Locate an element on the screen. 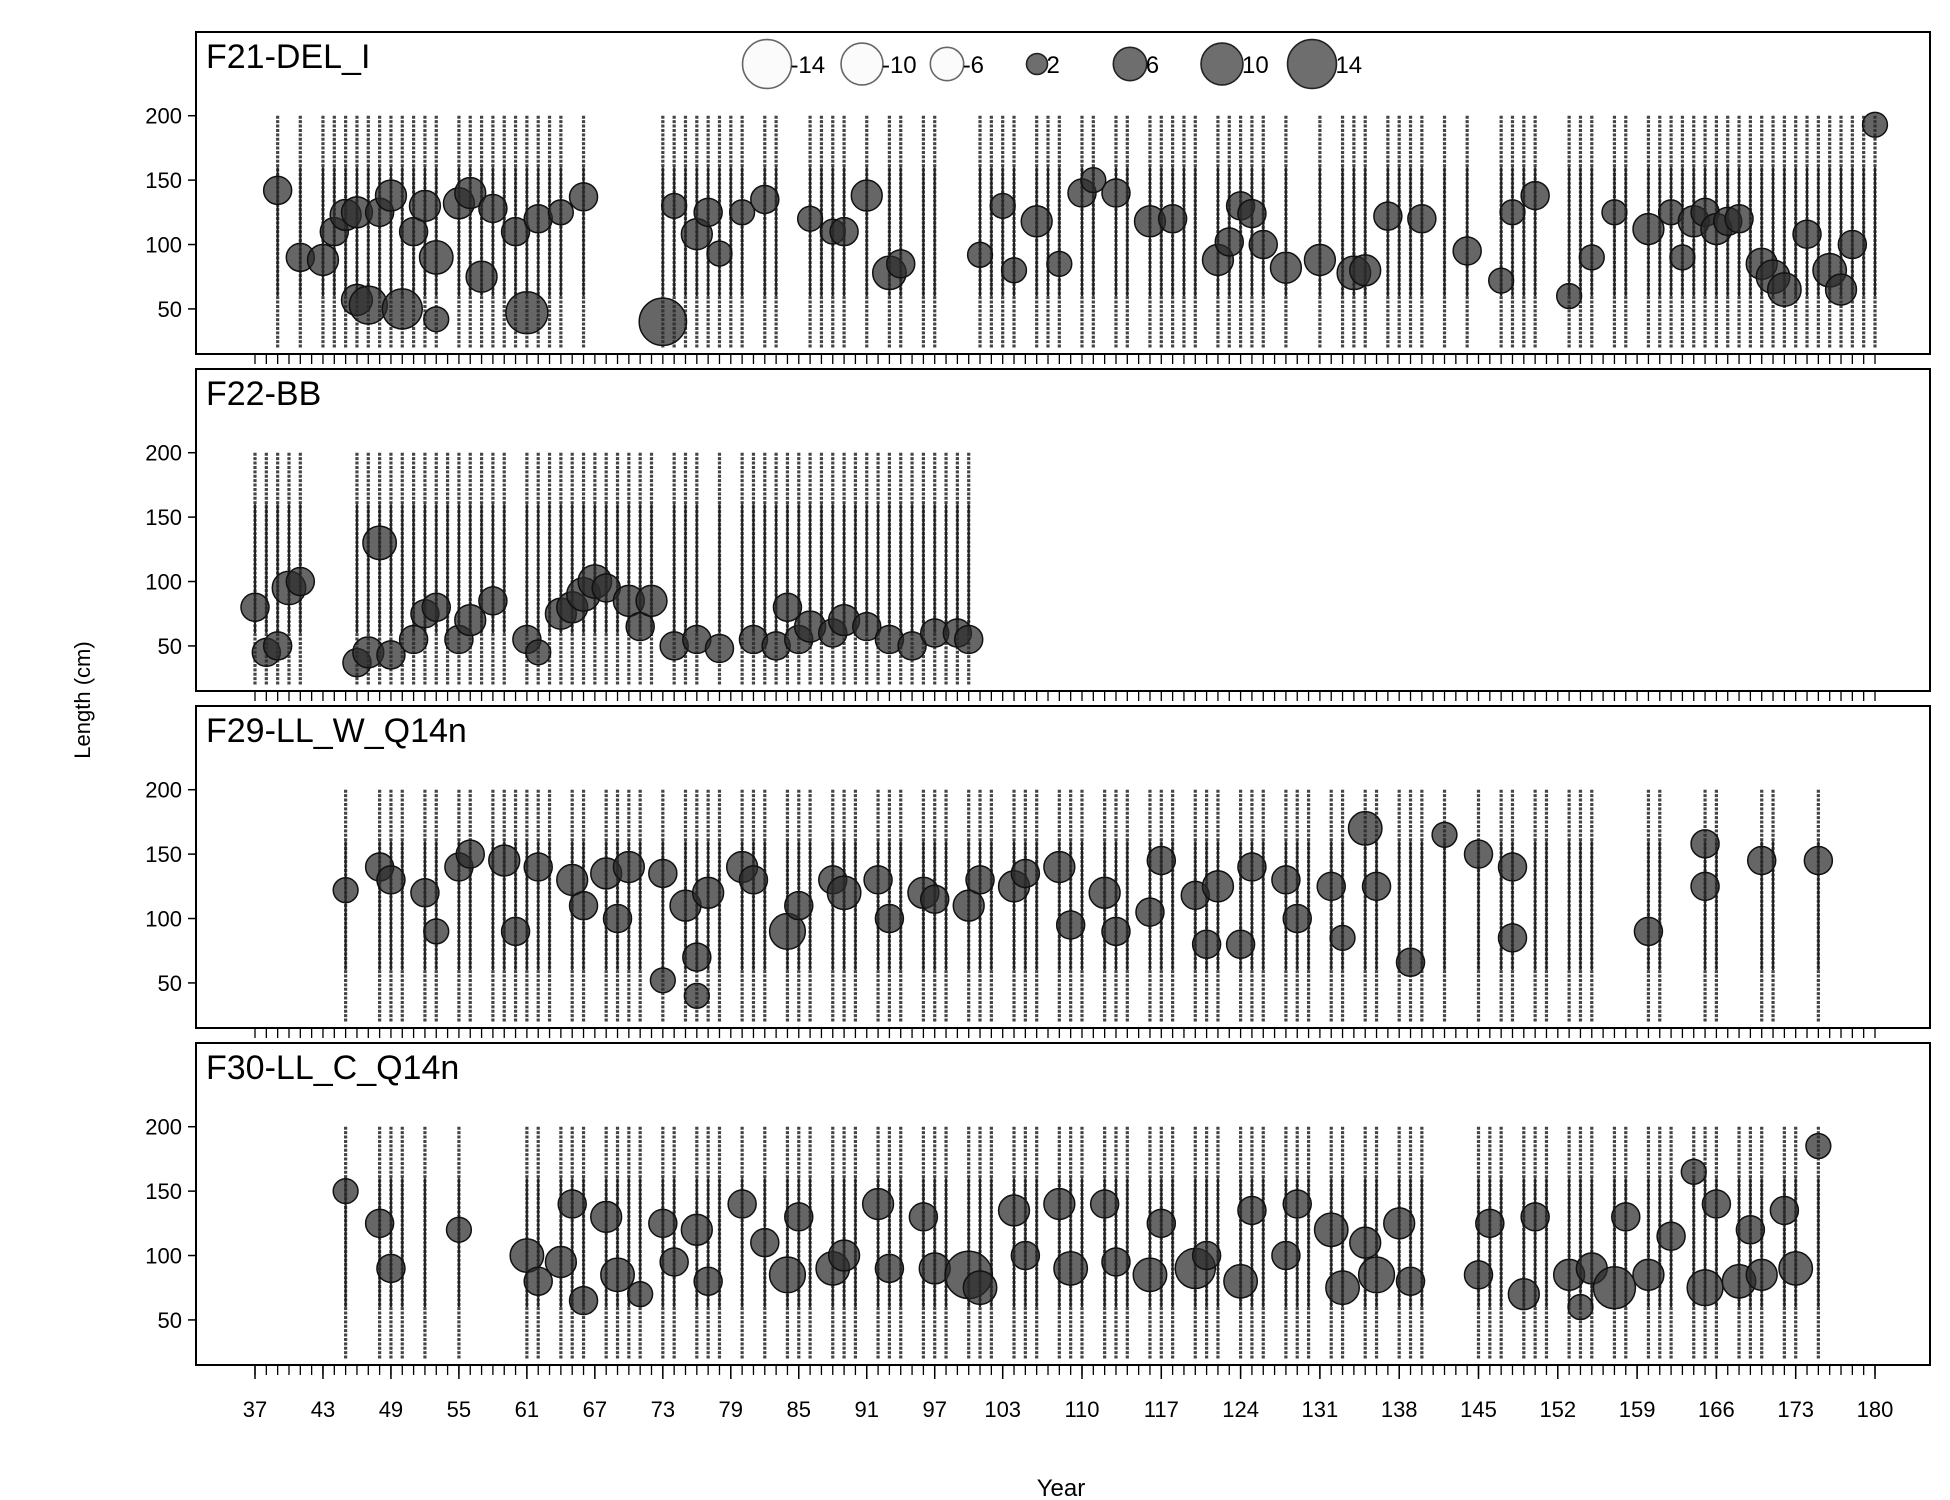 The height and width of the screenshot is (1500, 1950). x-tick-label: 117 is located at coordinates (1161, 1409).